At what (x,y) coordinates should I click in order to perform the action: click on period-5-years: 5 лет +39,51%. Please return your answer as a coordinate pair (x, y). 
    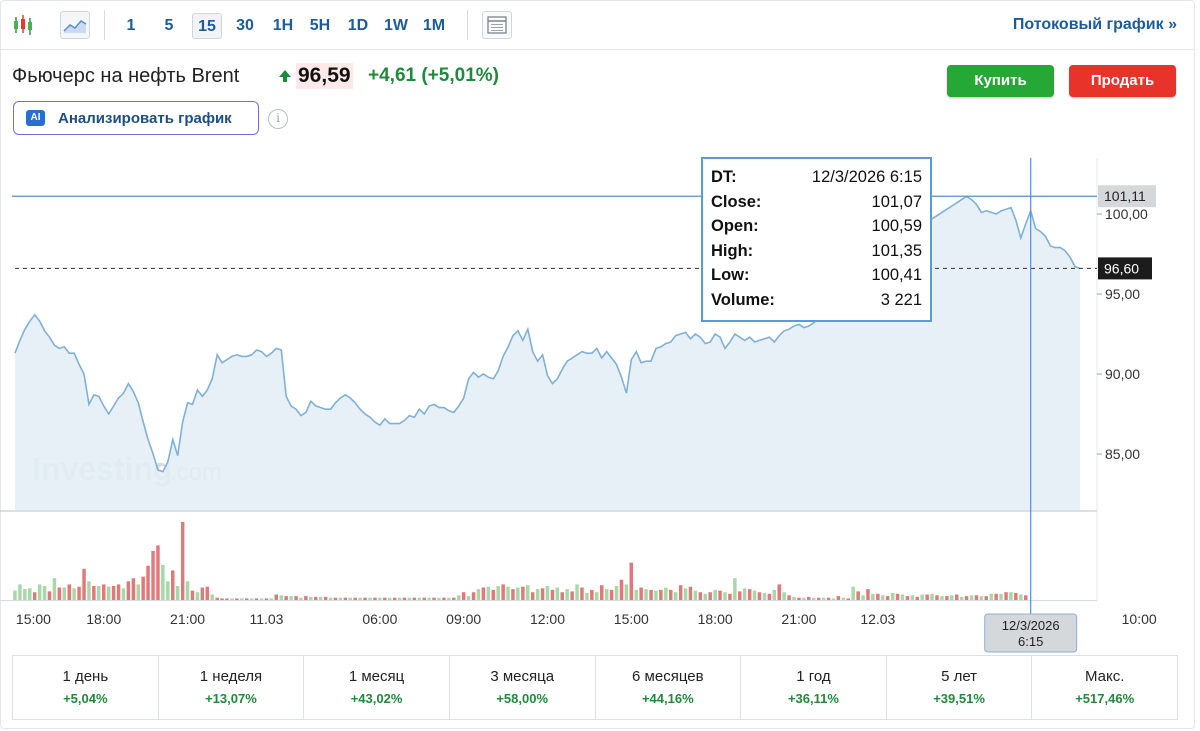
    Looking at the image, I should click on (960, 687).